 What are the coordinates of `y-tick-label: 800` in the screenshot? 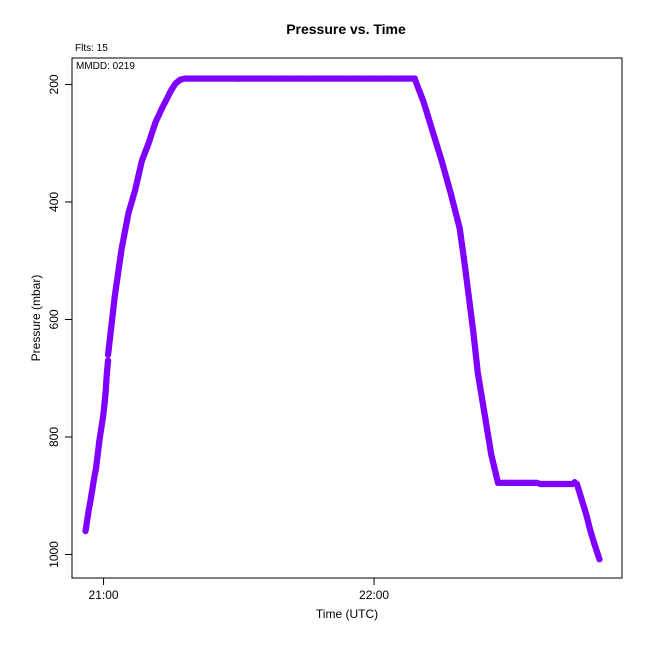 It's located at (54, 437).